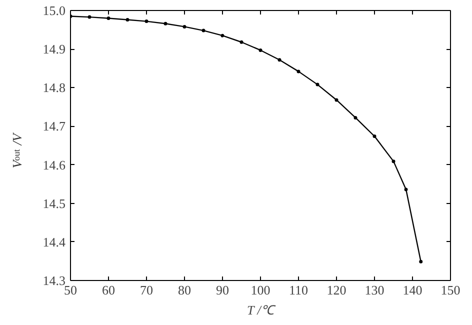  I want to click on x-tick-label: 100, so click(260, 290).